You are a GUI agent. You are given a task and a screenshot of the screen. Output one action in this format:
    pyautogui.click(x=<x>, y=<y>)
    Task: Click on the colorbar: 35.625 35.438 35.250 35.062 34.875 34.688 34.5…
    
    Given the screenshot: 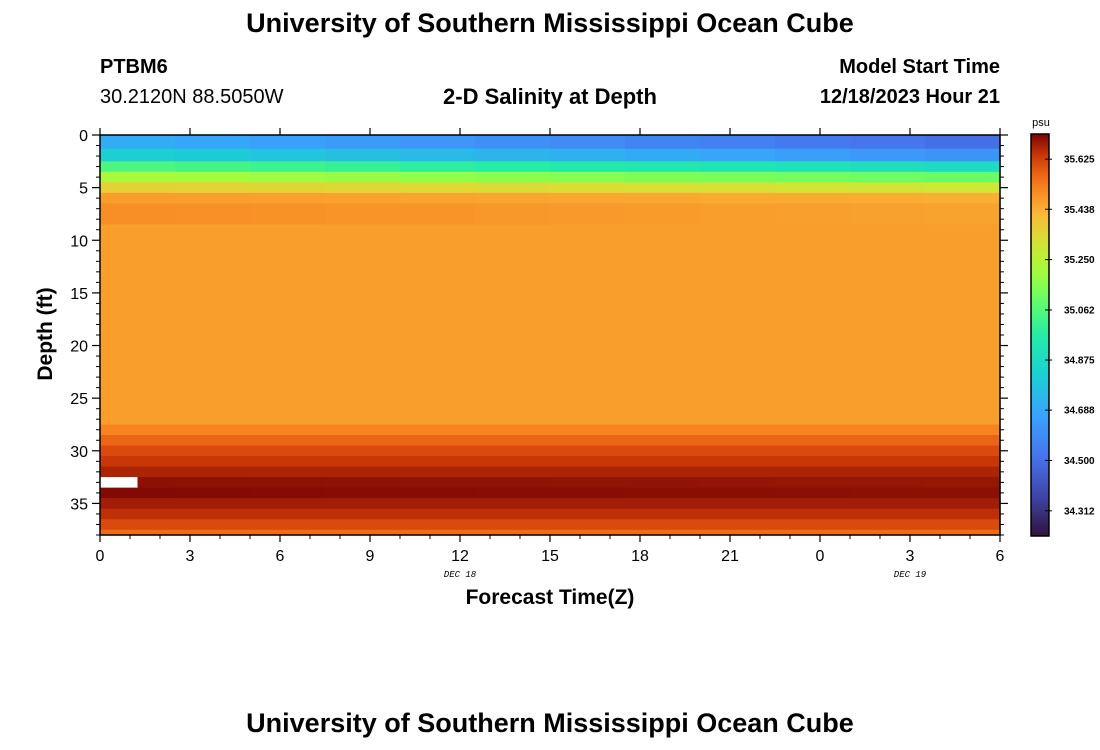 What is the action you would take?
    pyautogui.click(x=1062, y=335)
    